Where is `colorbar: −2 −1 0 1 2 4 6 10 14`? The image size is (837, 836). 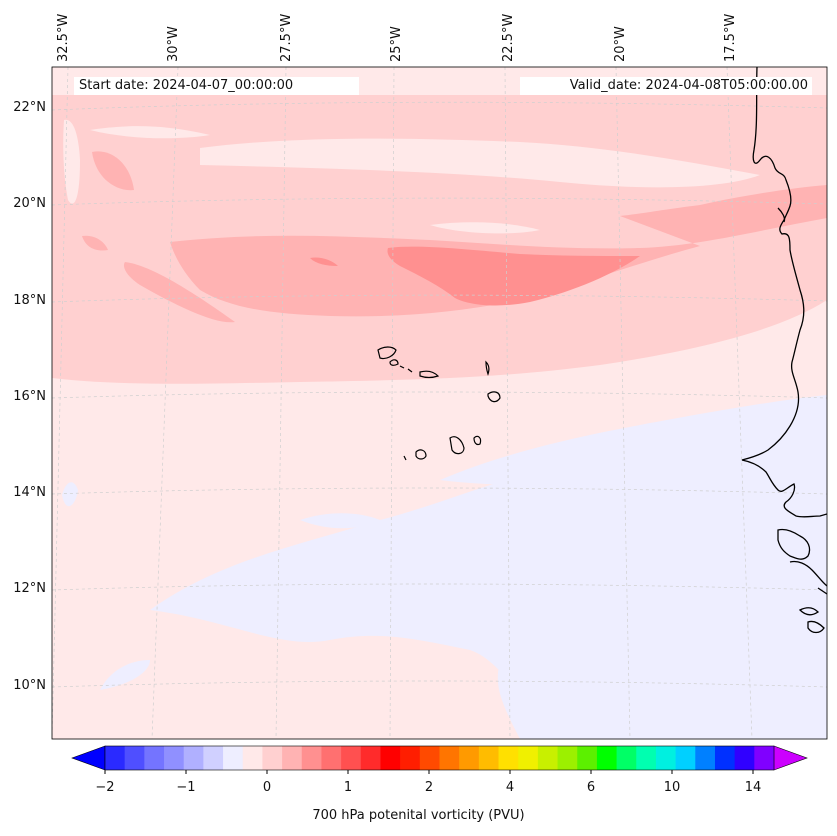
colorbar: −2 −1 0 1 2 4 6 10 14 is located at coordinates (439, 770).